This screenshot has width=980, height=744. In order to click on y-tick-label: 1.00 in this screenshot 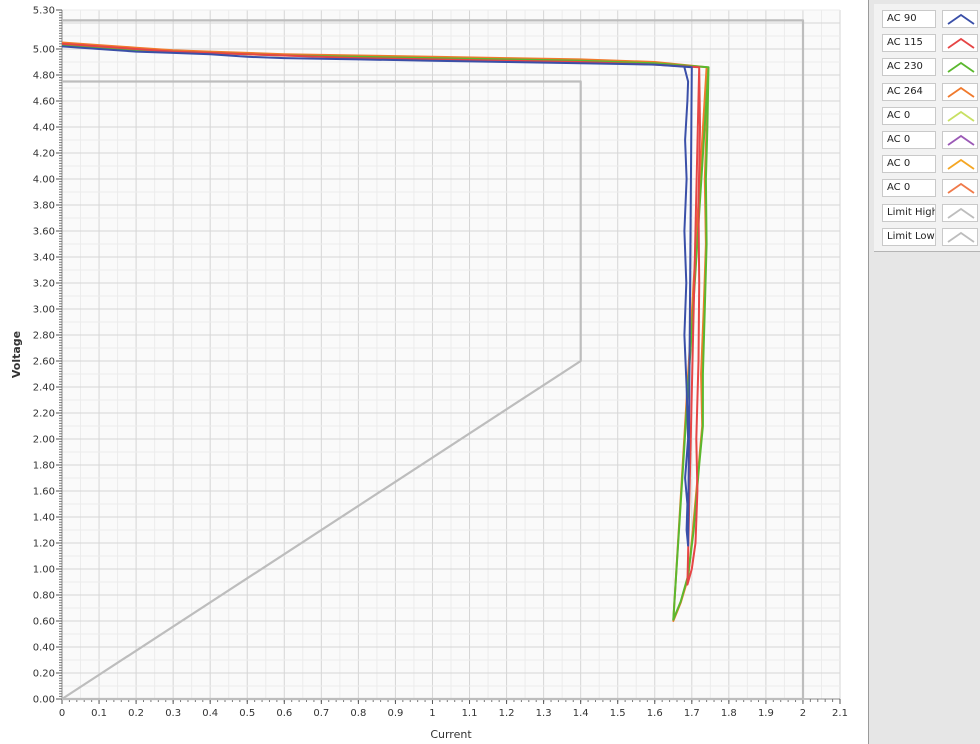, I will do `click(44, 570)`.